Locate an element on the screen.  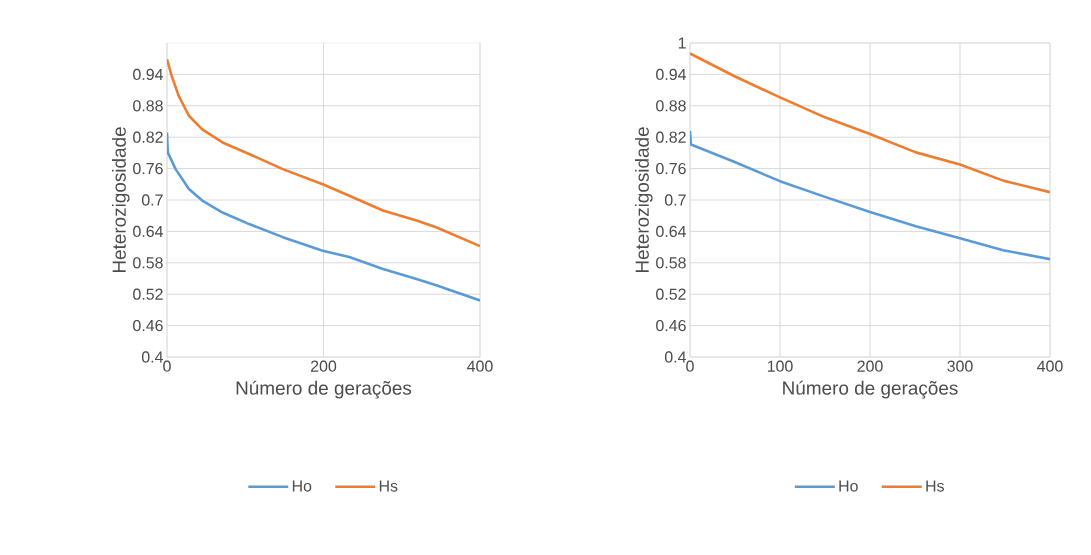
x-tick-label: 100 is located at coordinates (780, 366).